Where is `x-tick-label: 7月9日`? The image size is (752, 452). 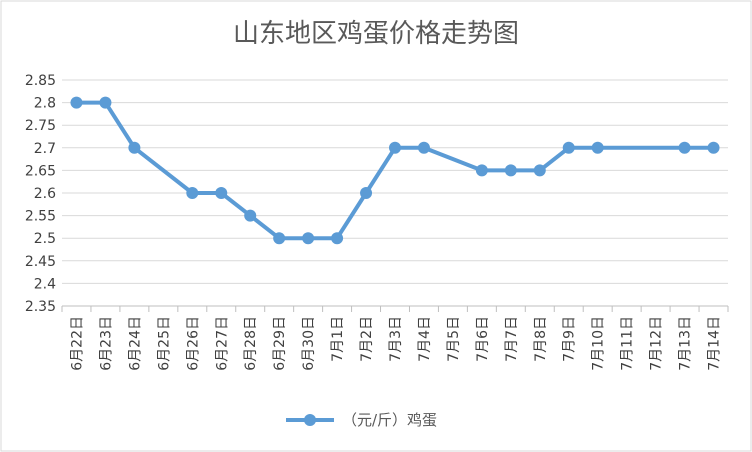 x-tick-label: 7月9日 is located at coordinates (570, 339).